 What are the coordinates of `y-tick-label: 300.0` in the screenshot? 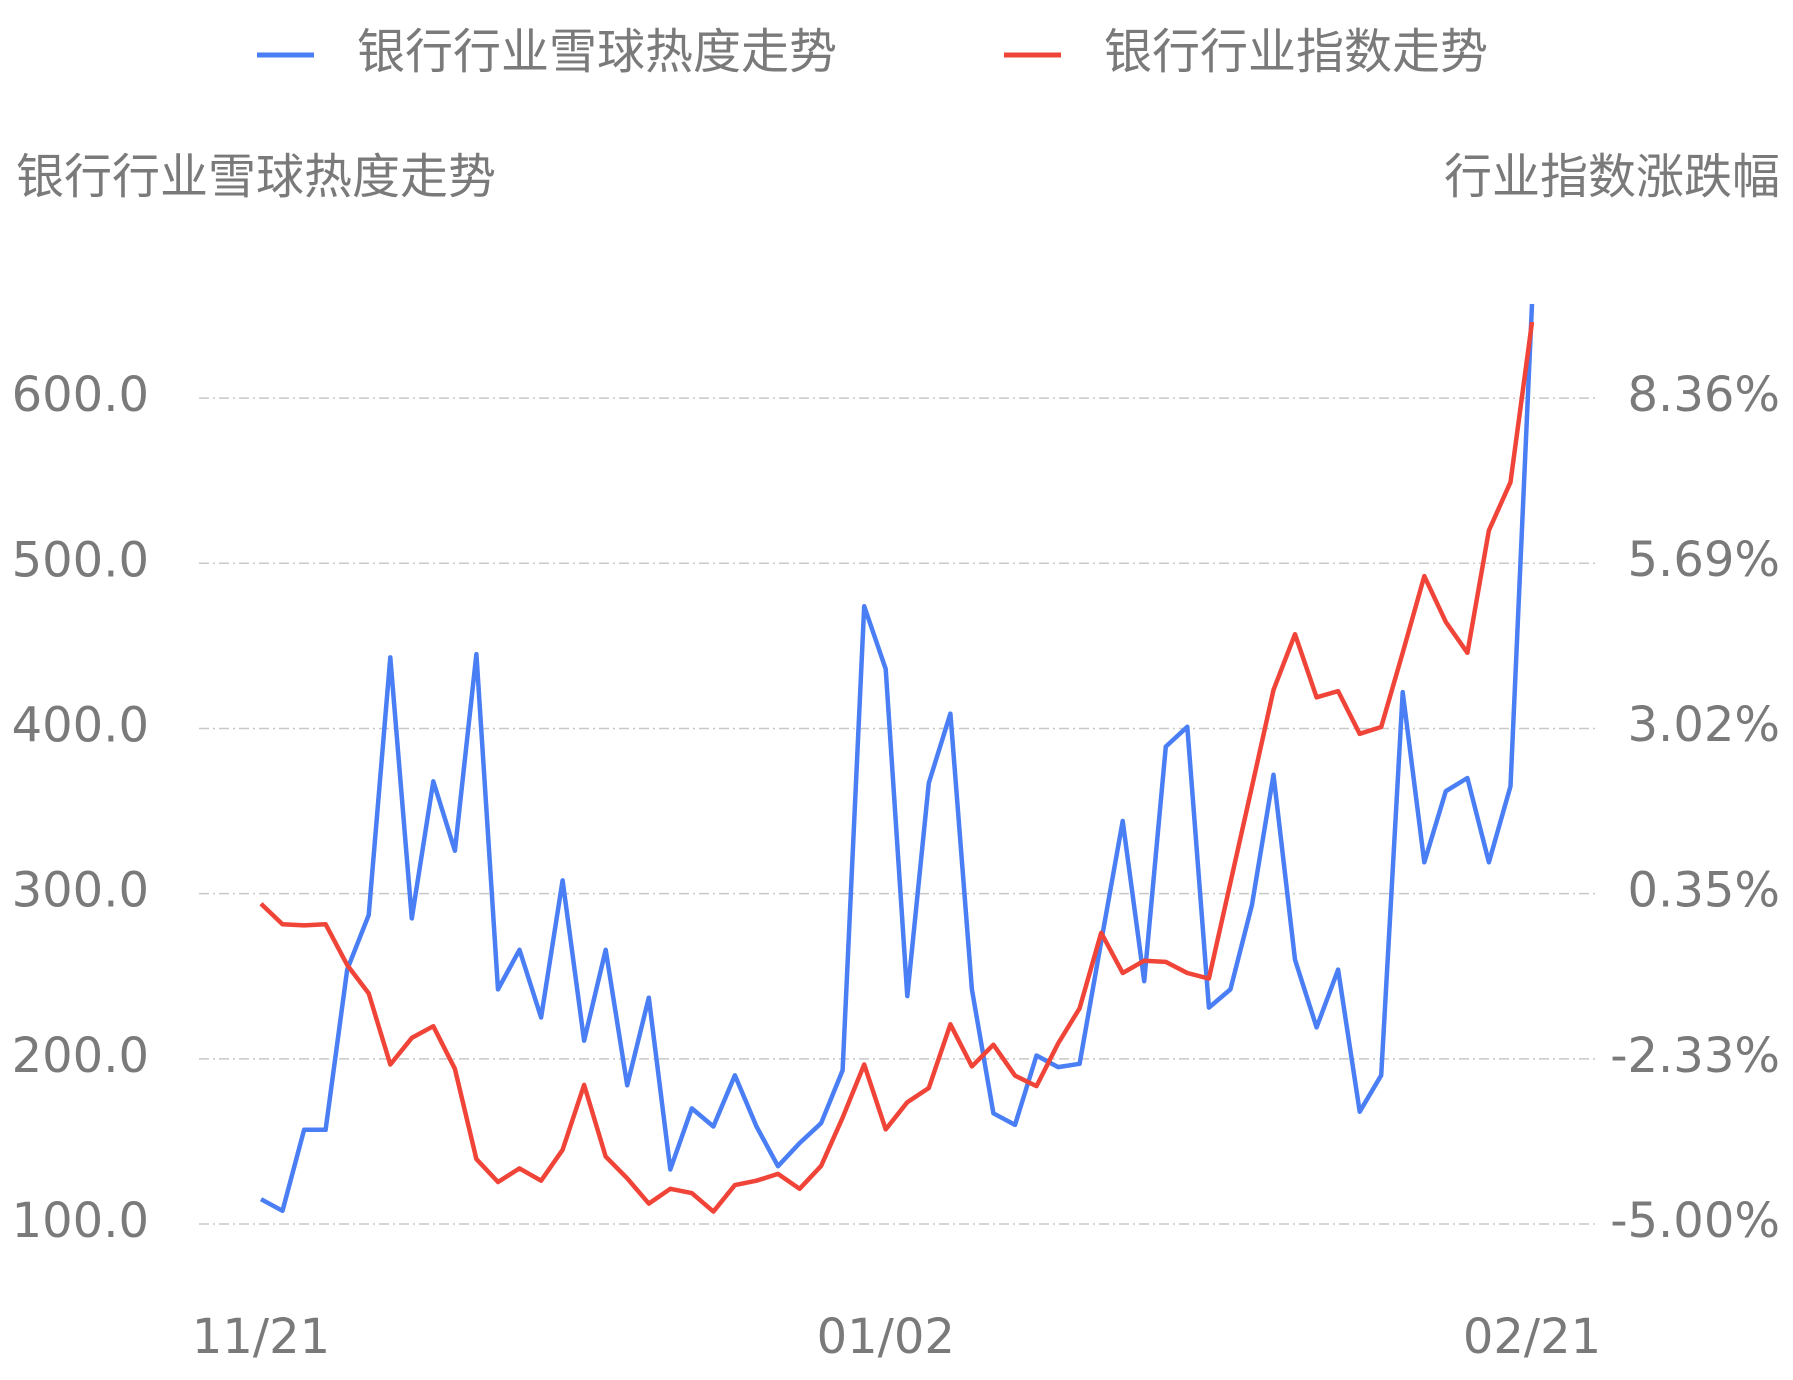 It's located at (80, 891).